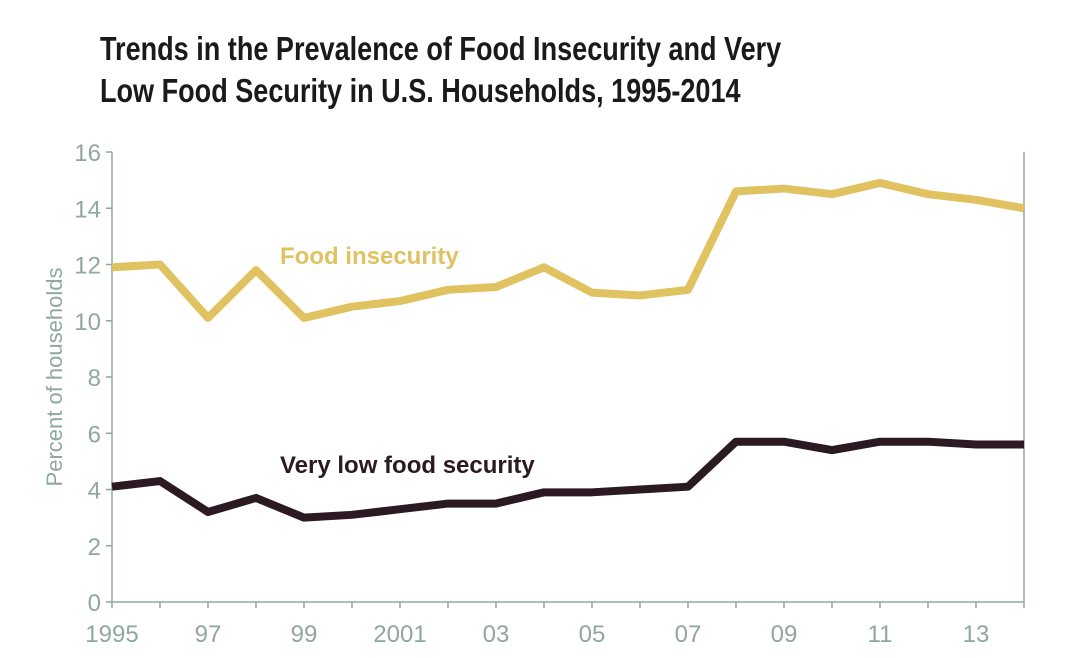 Image resolution: width=1078 pixels, height=658 pixels. Describe the element at coordinates (94, 603) in the screenshot. I see `y-tick-label: 0` at that location.